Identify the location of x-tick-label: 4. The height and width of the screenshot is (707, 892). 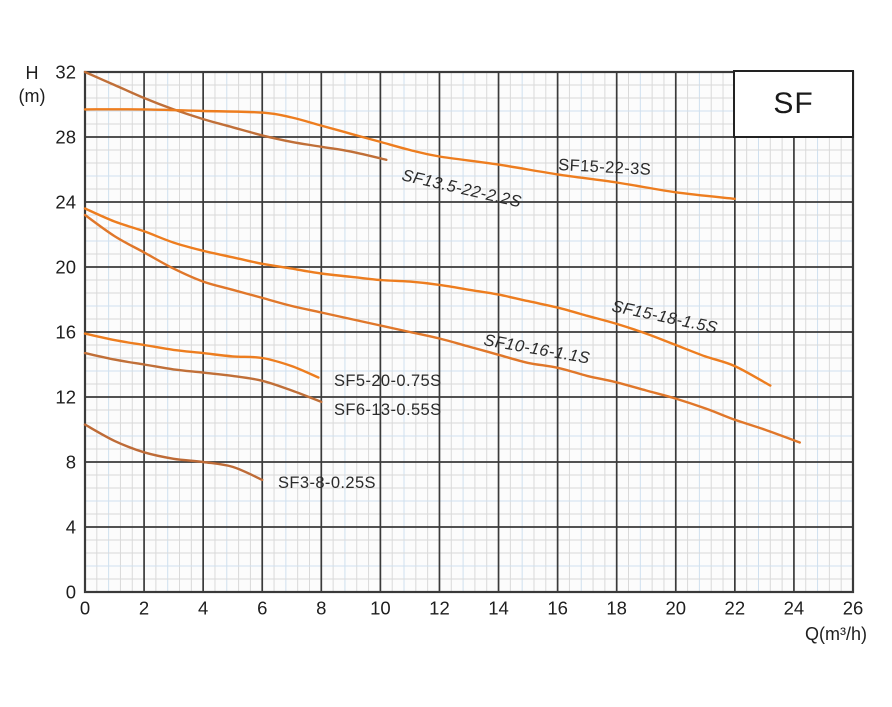
(203, 608).